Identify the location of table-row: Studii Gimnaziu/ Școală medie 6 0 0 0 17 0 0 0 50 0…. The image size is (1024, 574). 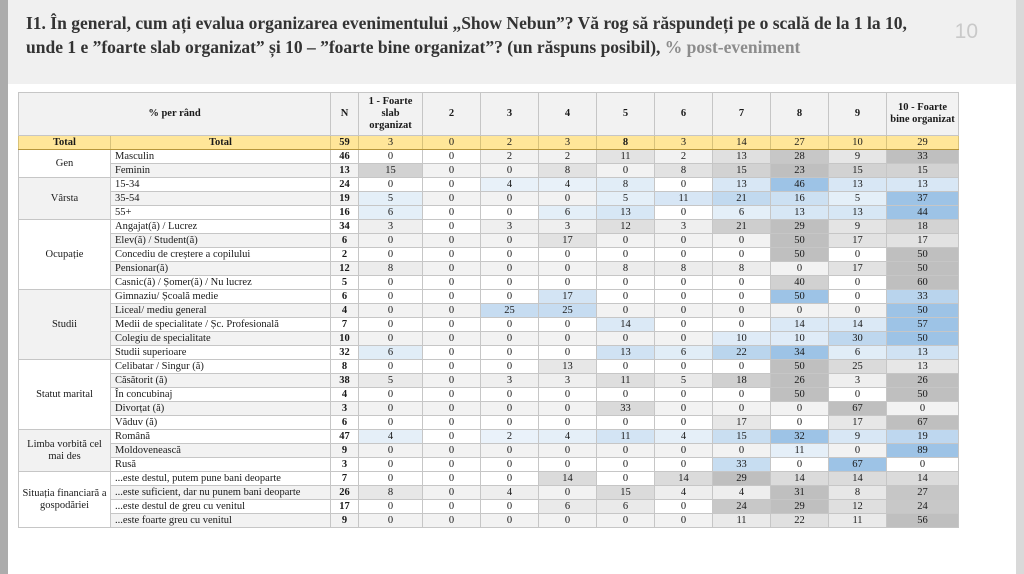
(488, 324).